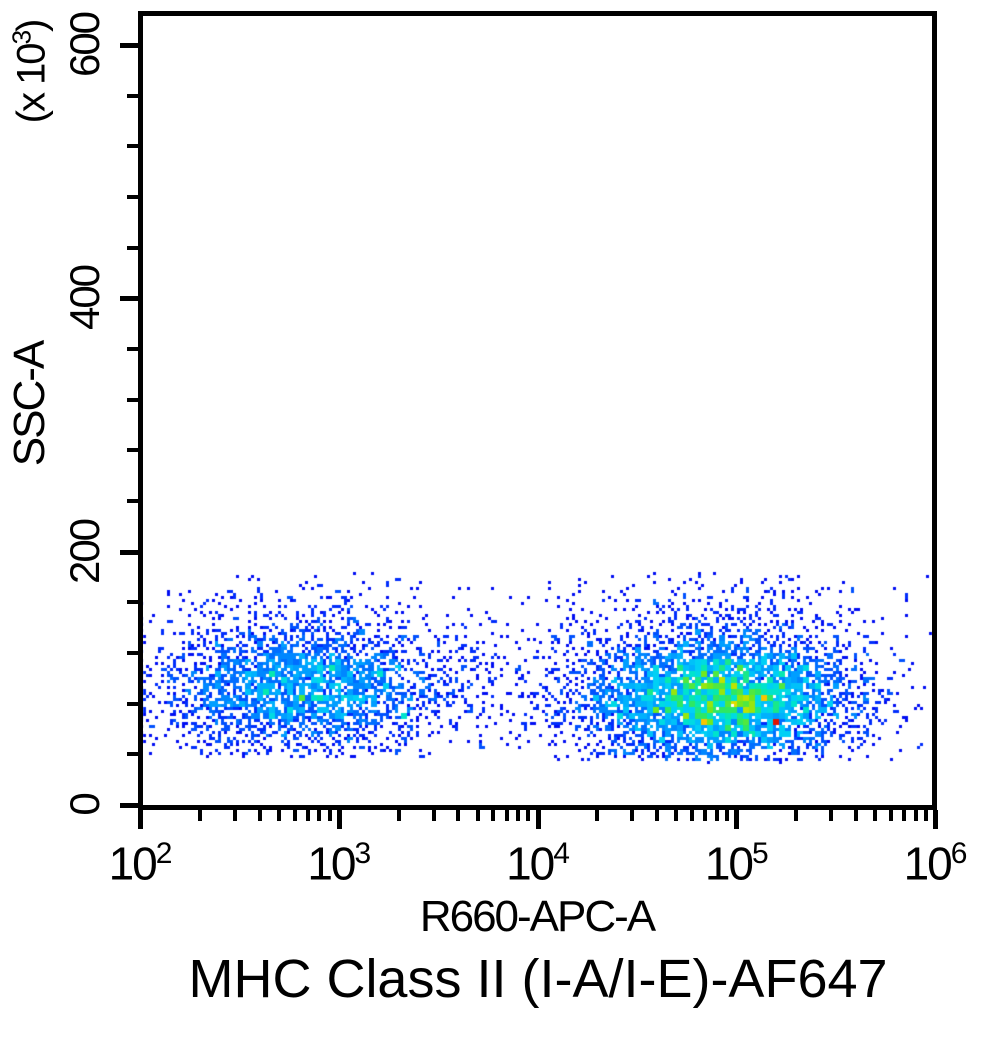 The width and height of the screenshot is (991, 1037). I want to click on y-axis-title: SSC-A, so click(29, 404).